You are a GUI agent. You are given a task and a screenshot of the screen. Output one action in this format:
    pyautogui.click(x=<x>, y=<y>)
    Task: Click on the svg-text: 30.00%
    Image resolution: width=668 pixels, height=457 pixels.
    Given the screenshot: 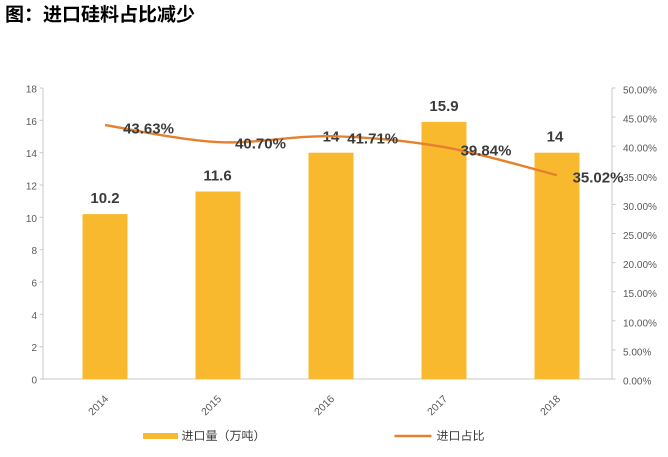 What is the action you would take?
    pyautogui.click(x=640, y=207)
    